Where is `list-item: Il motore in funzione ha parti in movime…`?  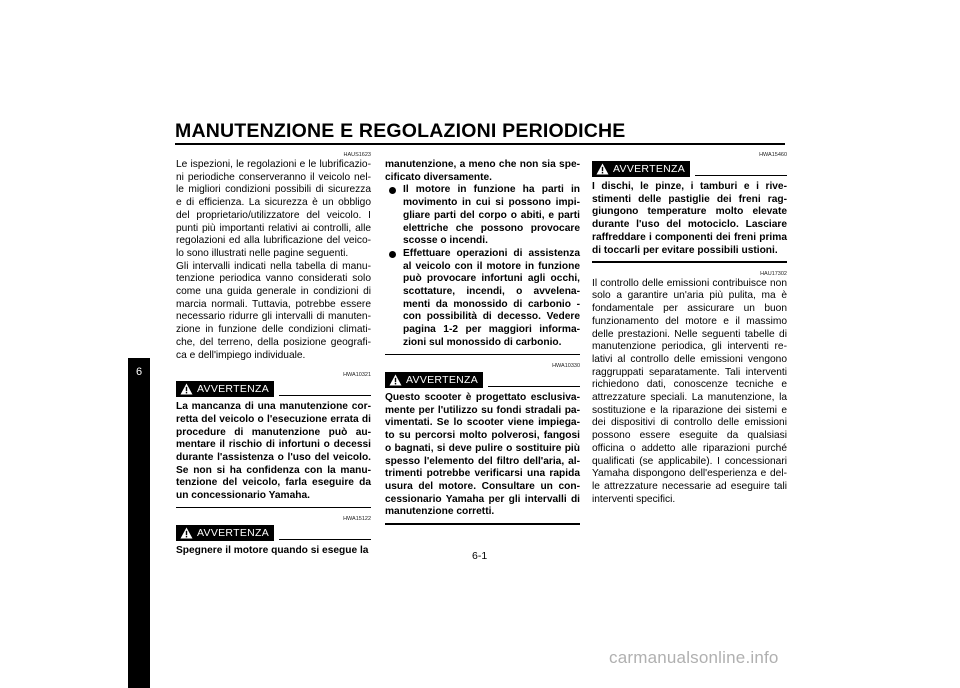
list-item: Il motore in funzione ha parti in movime… is located at coordinates (484, 216).